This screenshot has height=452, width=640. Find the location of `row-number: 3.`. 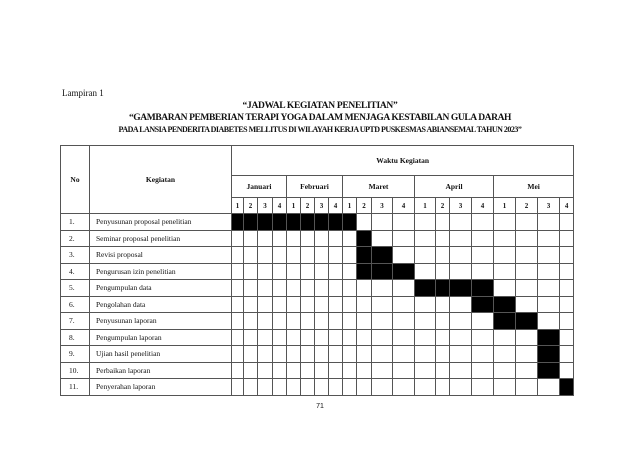

row-number: 3. is located at coordinates (75, 255).